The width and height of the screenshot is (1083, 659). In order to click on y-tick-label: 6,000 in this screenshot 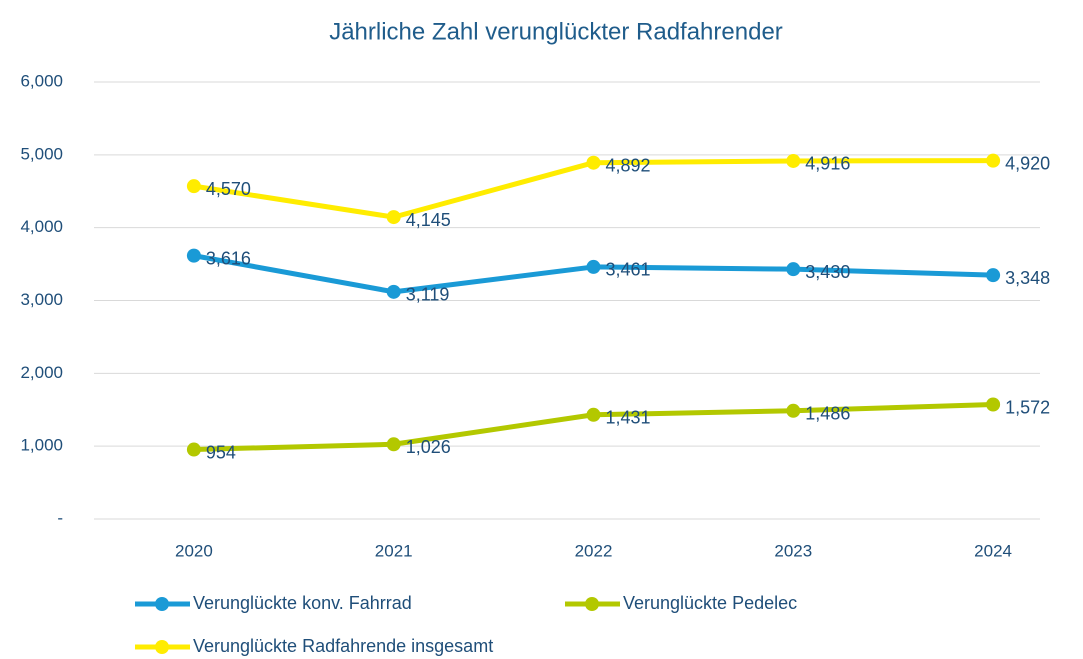, I will do `click(41, 80)`.